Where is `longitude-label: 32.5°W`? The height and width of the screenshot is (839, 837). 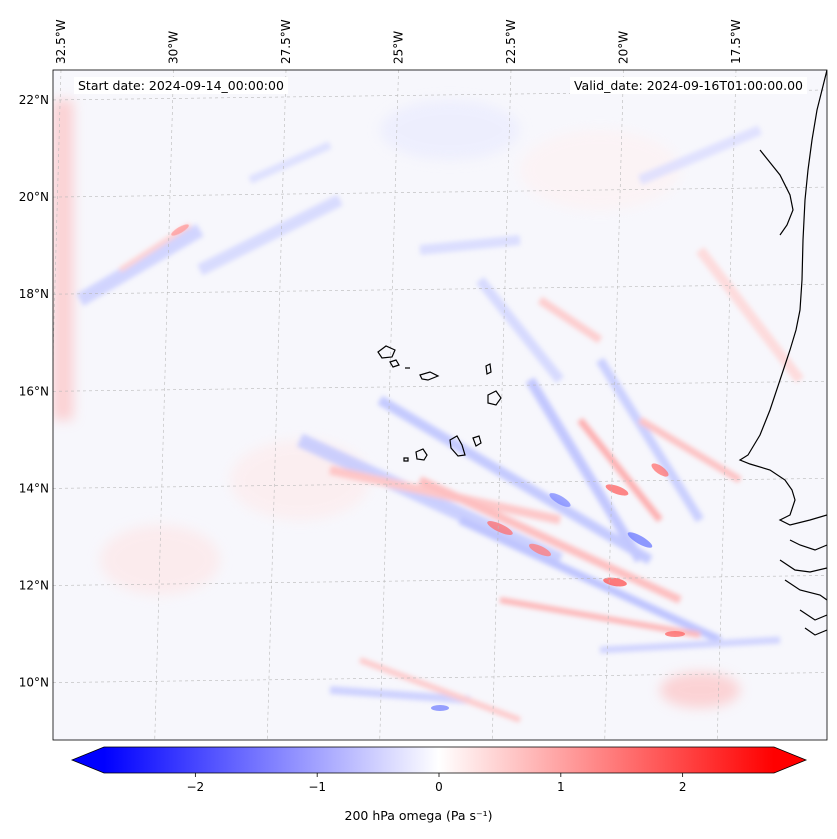
longitude-label: 32.5°W is located at coordinates (61, 41).